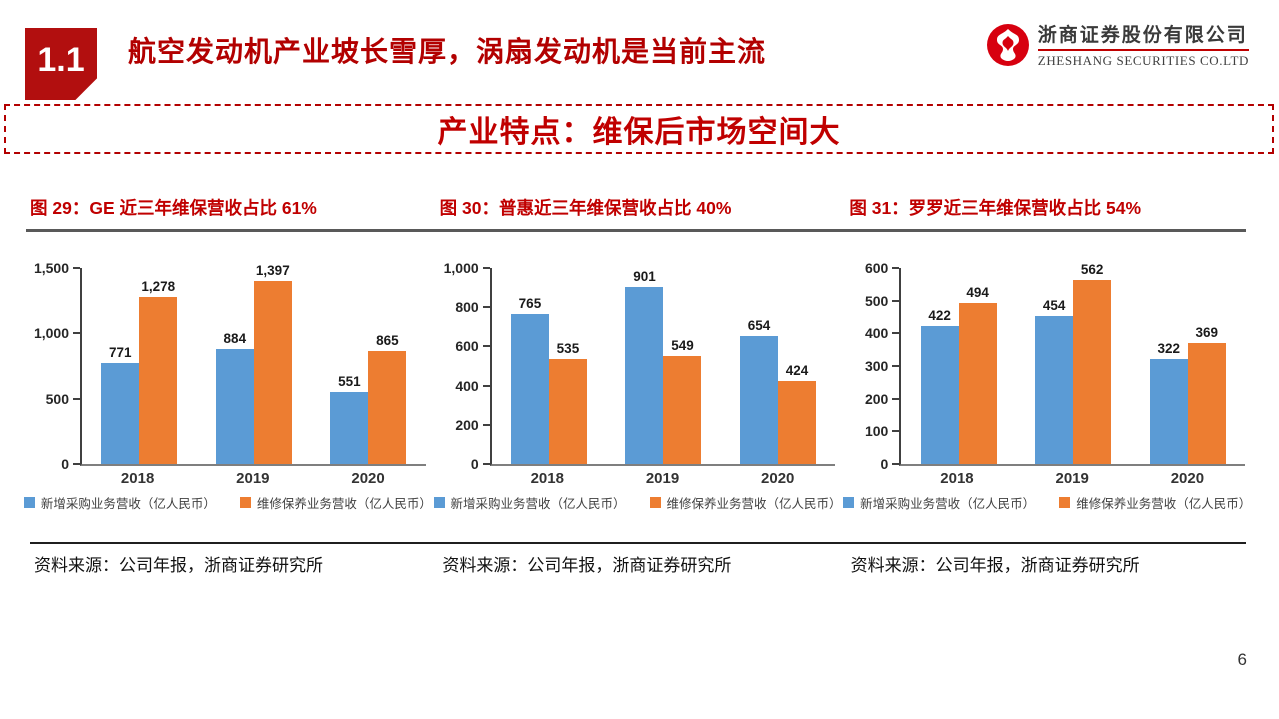  What do you see at coordinates (447, 51) in the screenshot?
I see `page-title: 航空发动机产业坡长雪厚，涡扇发动机是当前主流` at bounding box center [447, 51].